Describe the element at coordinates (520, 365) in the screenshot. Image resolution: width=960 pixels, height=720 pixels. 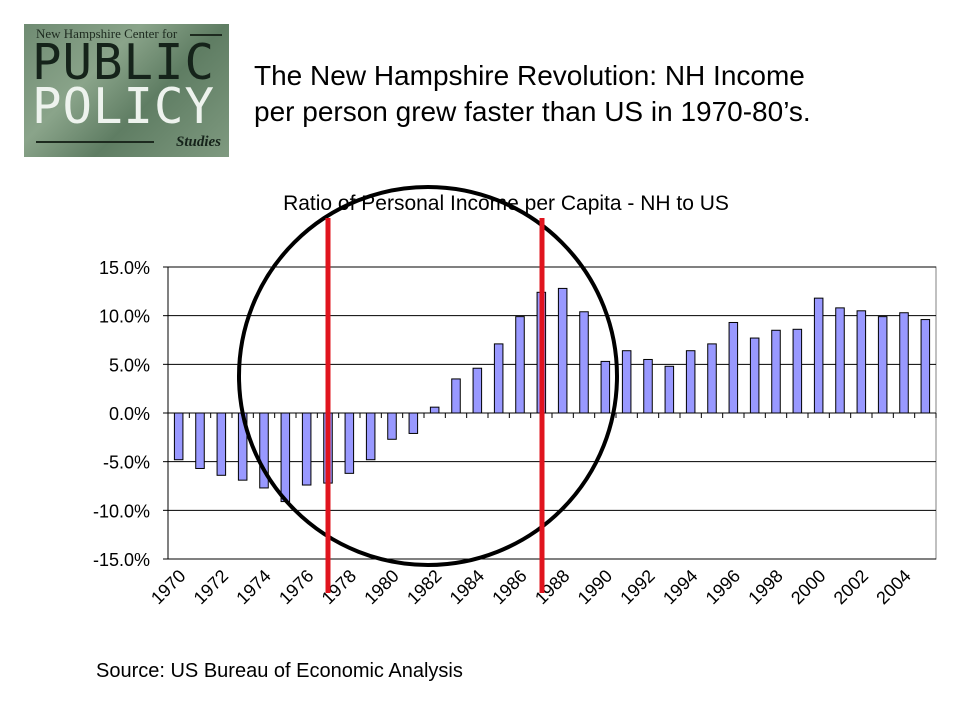
I see `bar-1986` at that location.